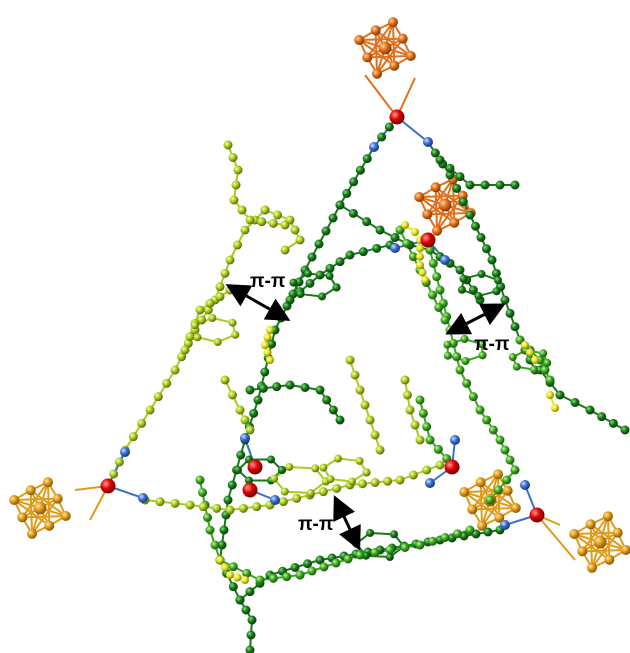 The height and width of the screenshot is (653, 630). Describe the element at coordinates (329, 523) in the screenshot. I see `pi-stacking-bottom-annotation: π-π` at that location.